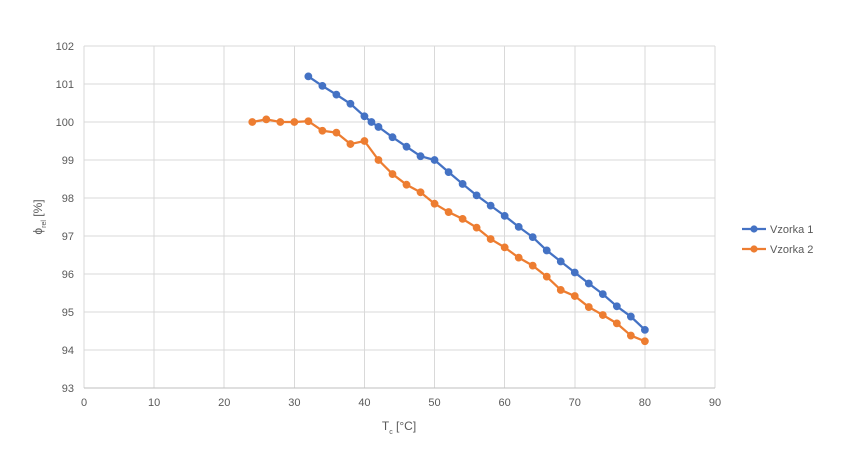  Describe the element at coordinates (68, 199) in the screenshot. I see `y-tick-label: 98` at that location.